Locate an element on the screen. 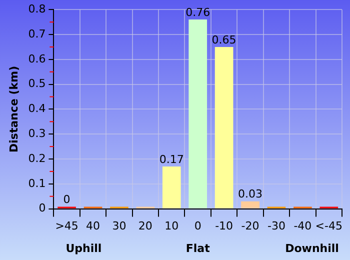 The width and height of the screenshot is (350, 260). x-tick-label: -20 is located at coordinates (250, 225).